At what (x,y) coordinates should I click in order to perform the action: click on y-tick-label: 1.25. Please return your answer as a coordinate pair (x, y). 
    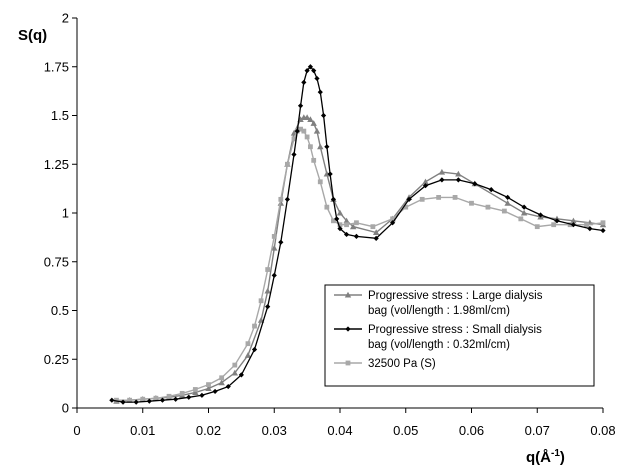
    Looking at the image, I should click on (56, 164).